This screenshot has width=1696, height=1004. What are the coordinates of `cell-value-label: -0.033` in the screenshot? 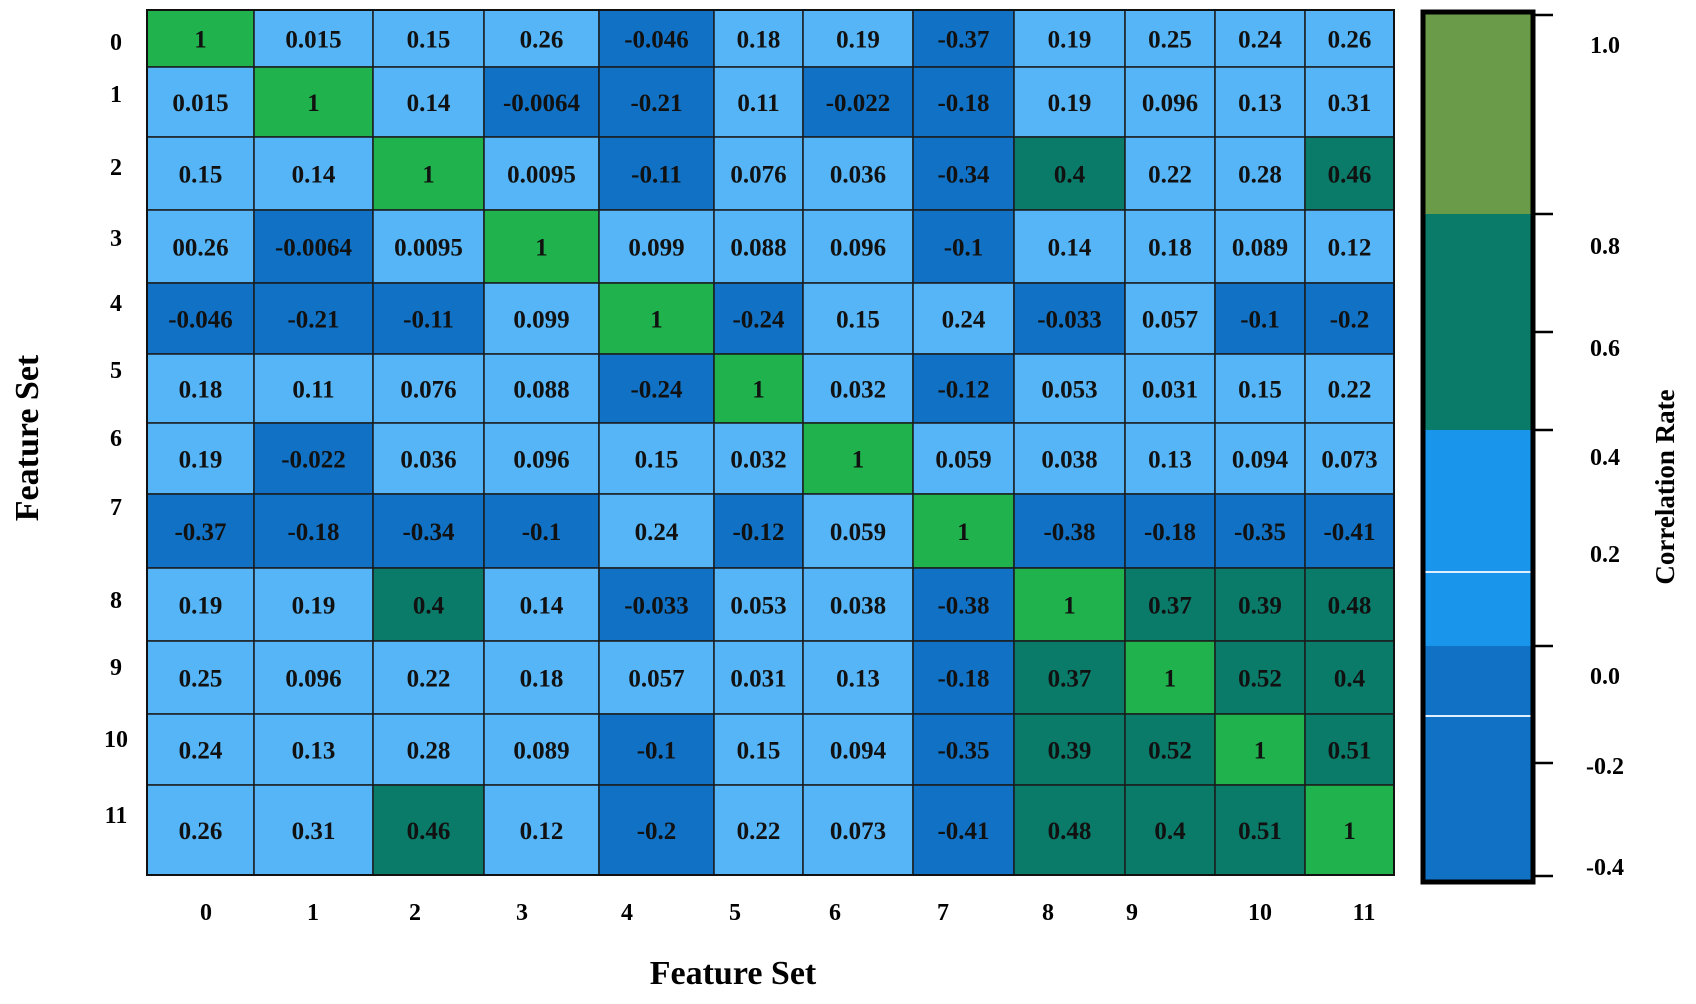 It's located at (656, 606).